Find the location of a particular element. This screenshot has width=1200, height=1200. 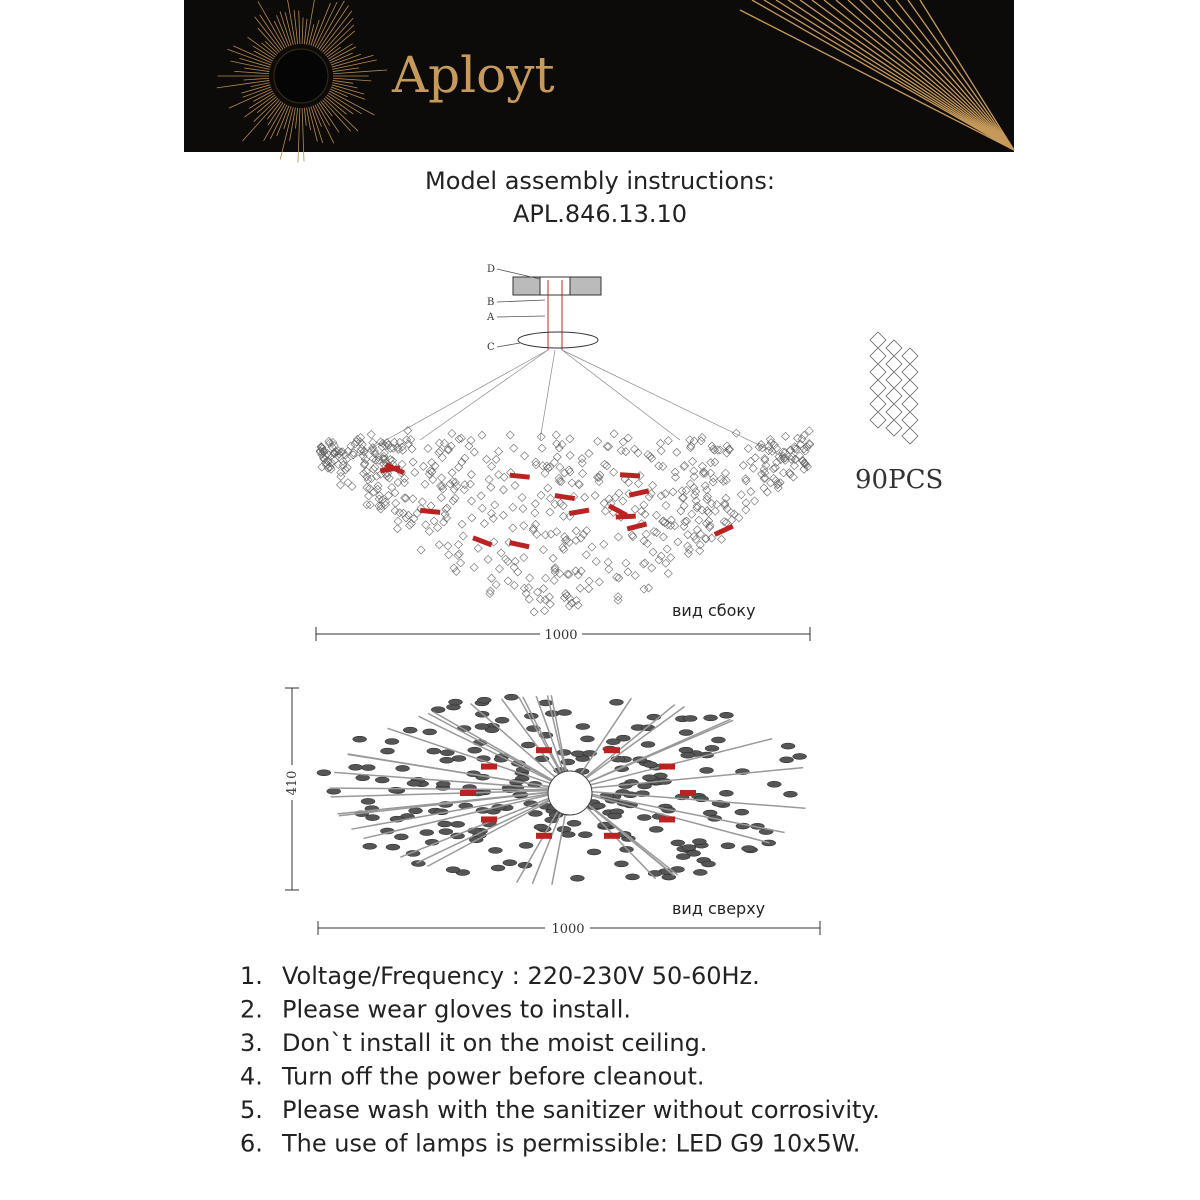

leader-lines is located at coordinates (521, 308).